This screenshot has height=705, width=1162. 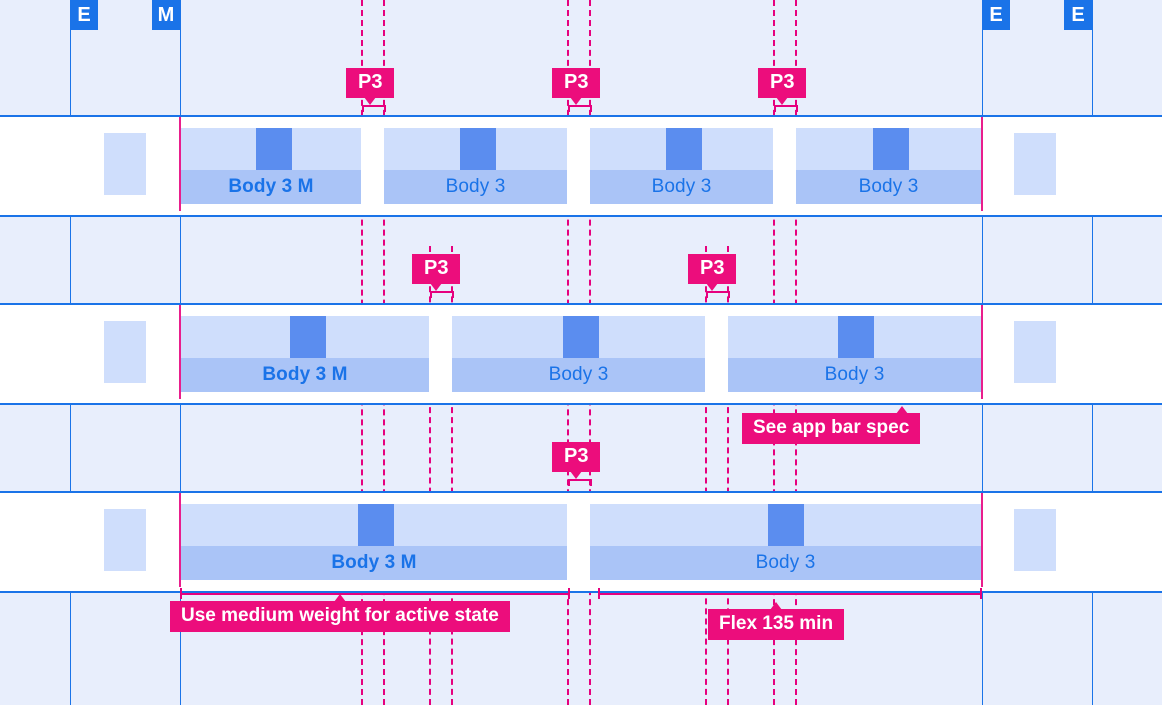 I want to click on row3-left-bound, so click(x=180, y=540).